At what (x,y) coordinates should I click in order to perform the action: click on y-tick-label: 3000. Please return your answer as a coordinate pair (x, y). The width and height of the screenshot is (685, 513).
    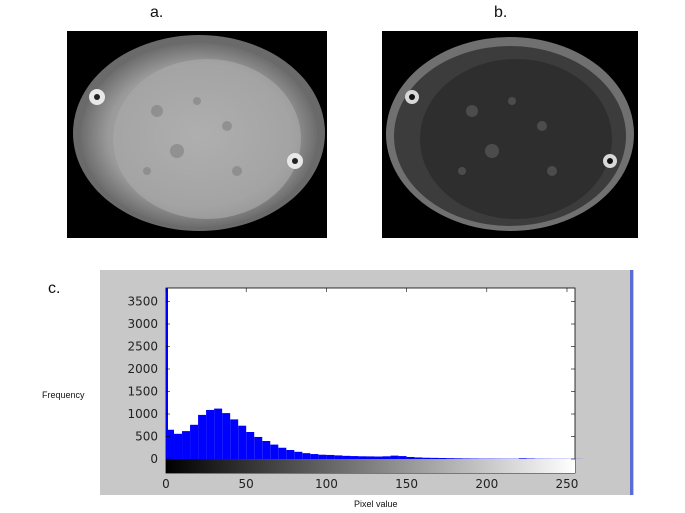
    Looking at the image, I should click on (142, 324).